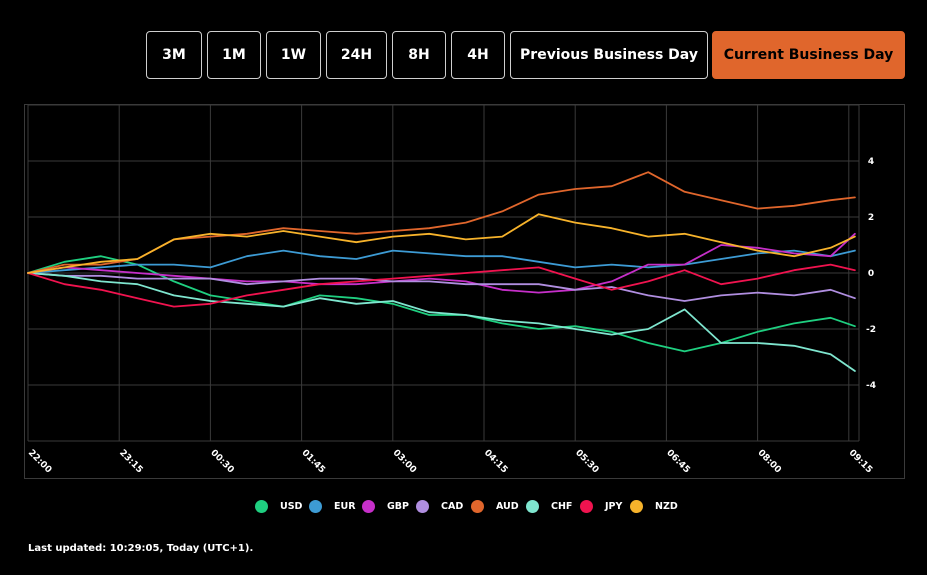 The height and width of the screenshot is (575, 927). What do you see at coordinates (860, 461) in the screenshot?
I see `x-tick-label: 09:15` at bounding box center [860, 461].